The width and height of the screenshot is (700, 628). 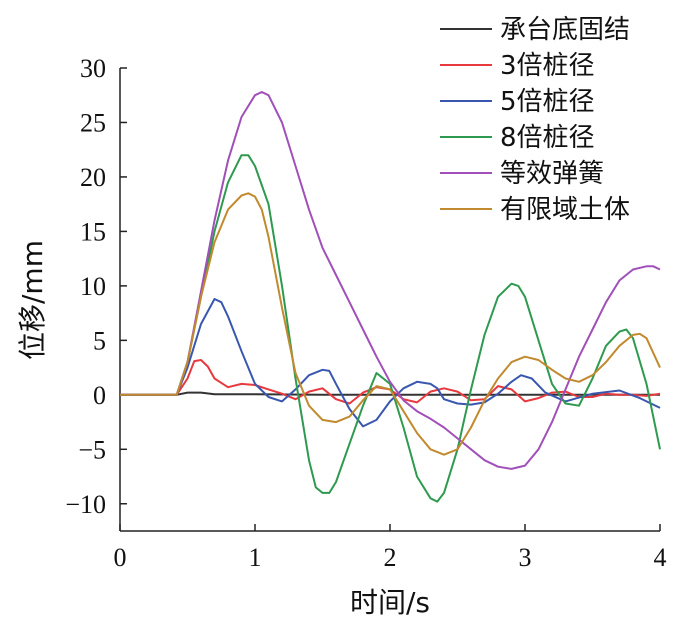 What do you see at coordinates (565, 210) in the screenshot?
I see `legend-label-5: 有限域土体` at bounding box center [565, 210].